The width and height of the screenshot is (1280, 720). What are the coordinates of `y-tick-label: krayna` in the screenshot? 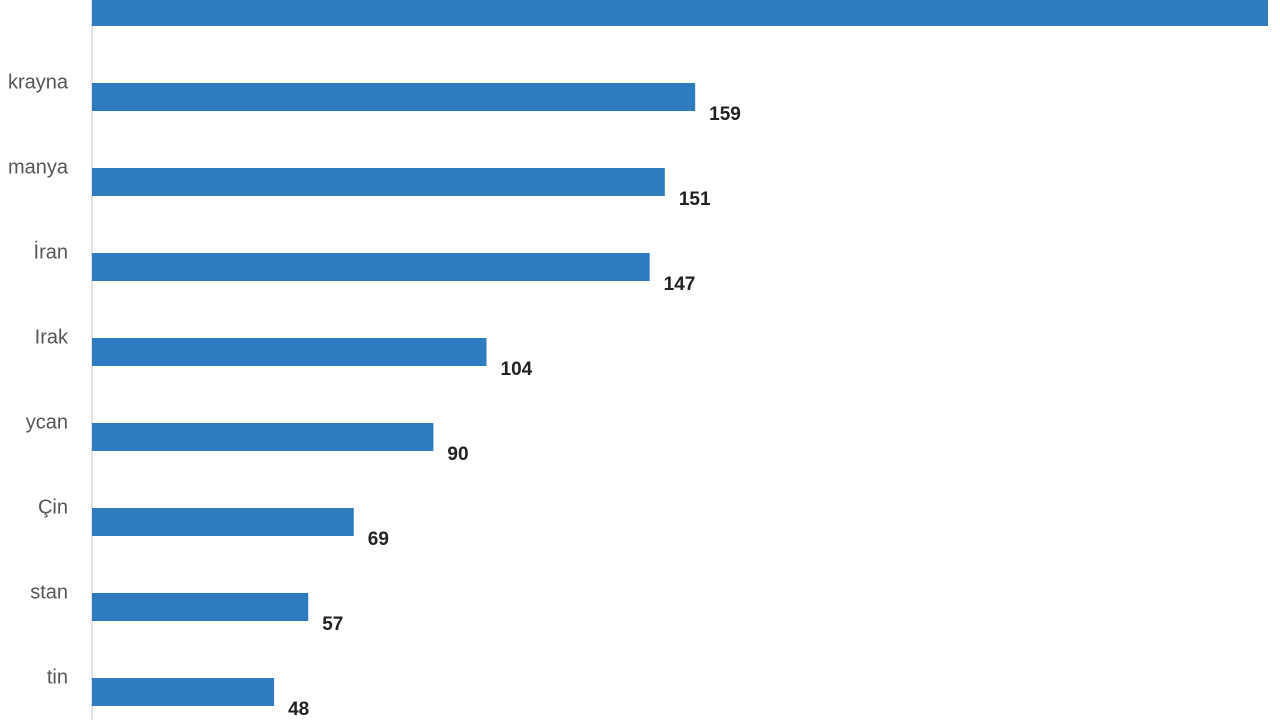 It's located at (38, 82).